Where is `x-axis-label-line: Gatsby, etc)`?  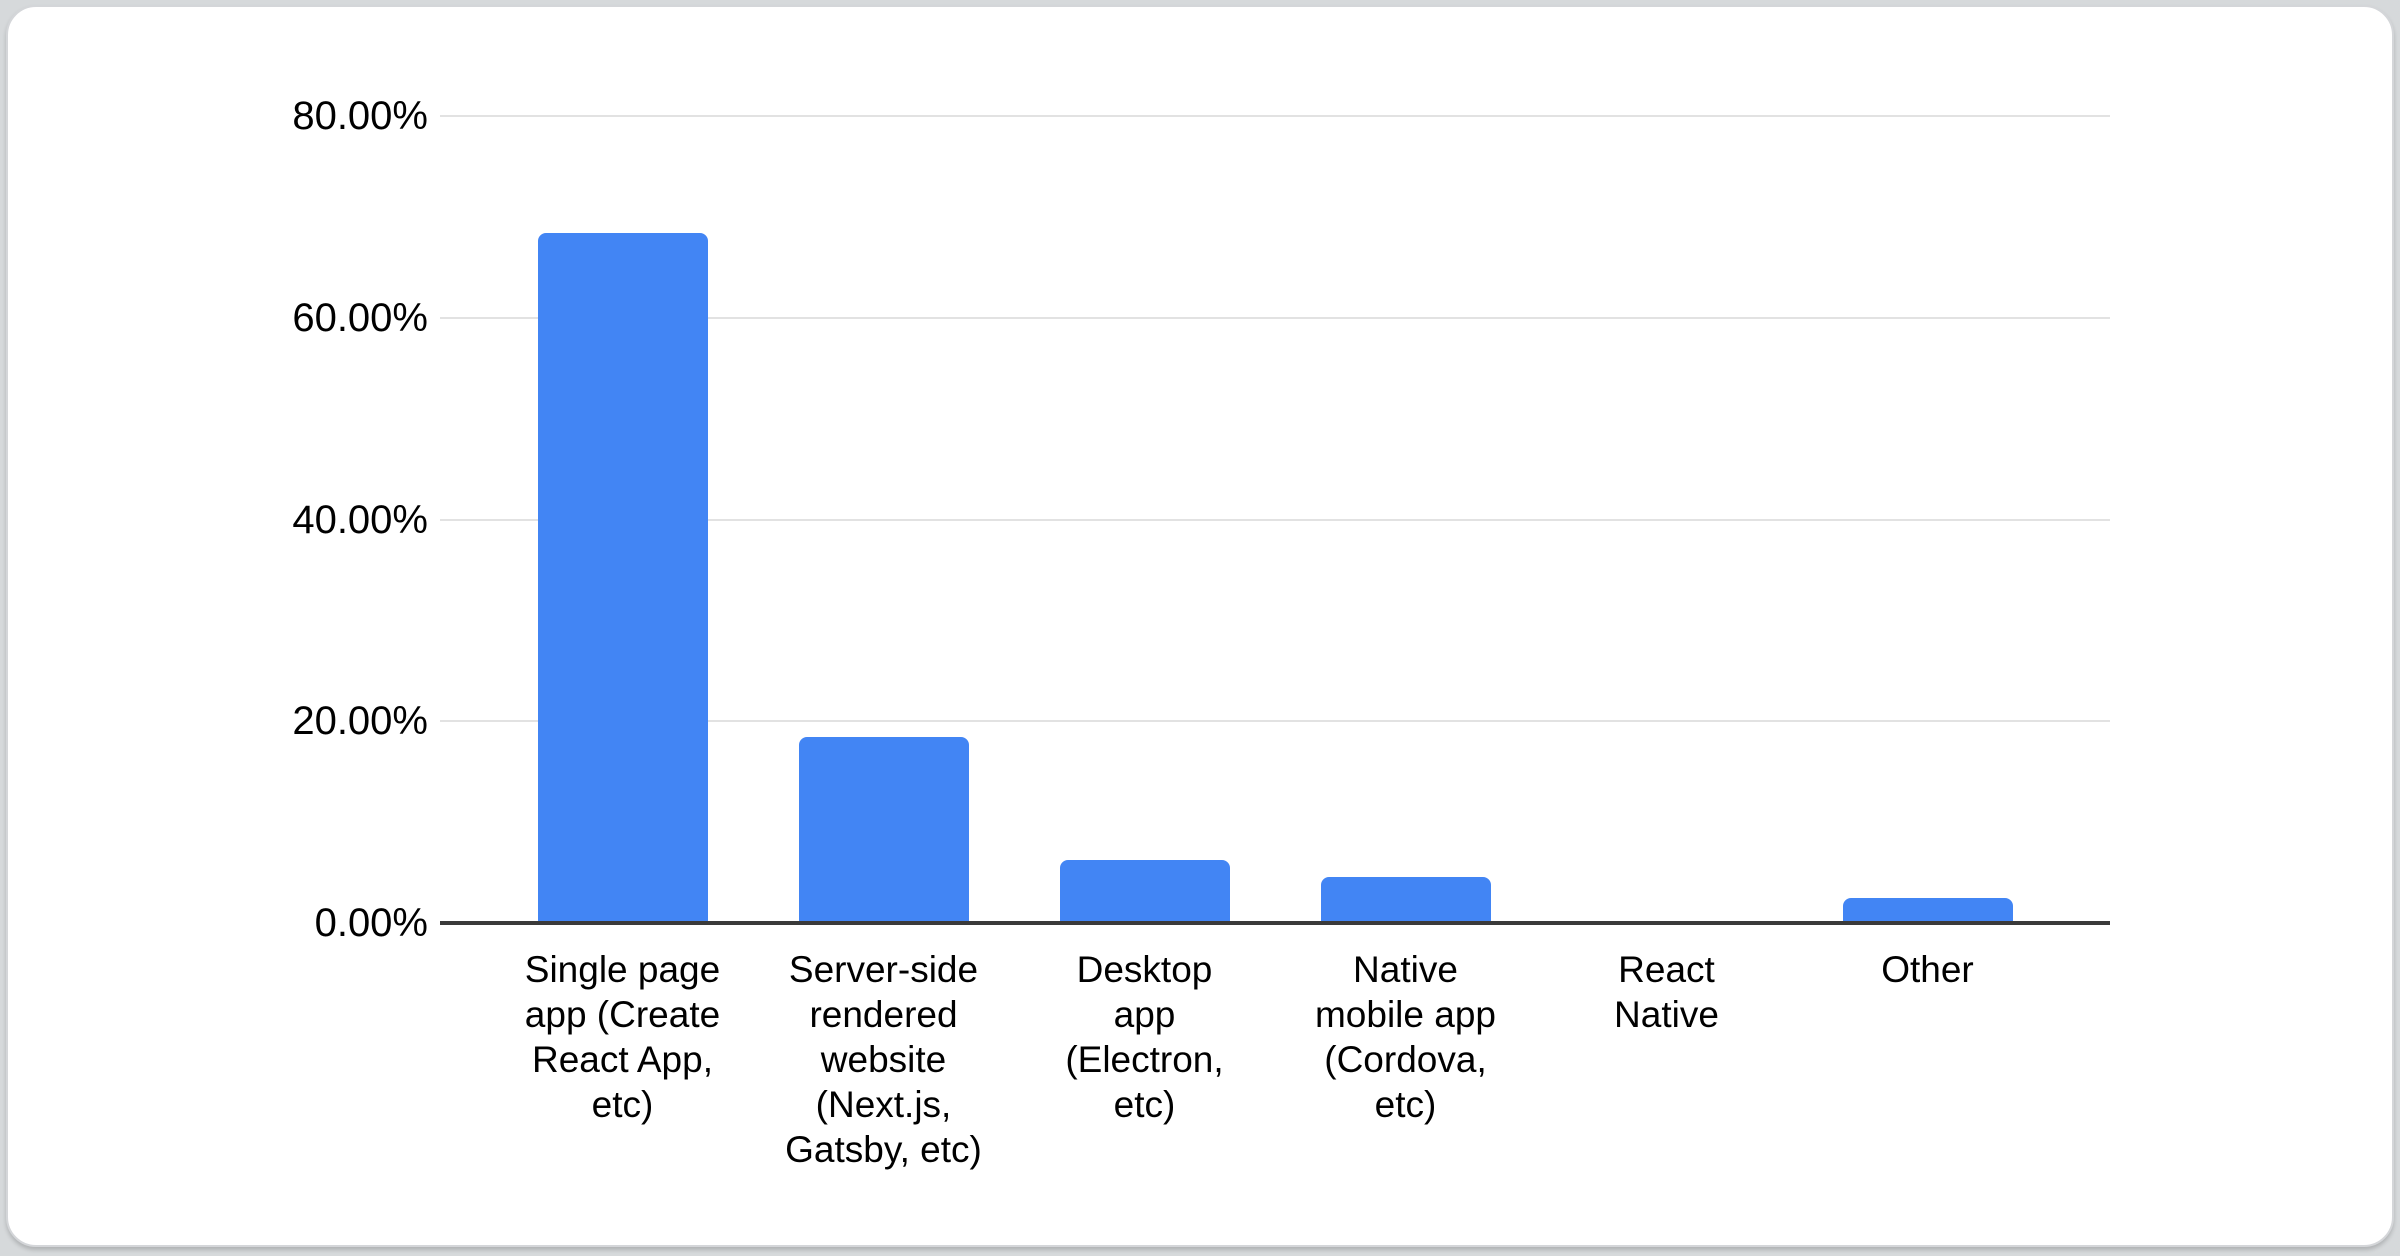
x-axis-label-line: Gatsby, etc) is located at coordinates (883, 1149).